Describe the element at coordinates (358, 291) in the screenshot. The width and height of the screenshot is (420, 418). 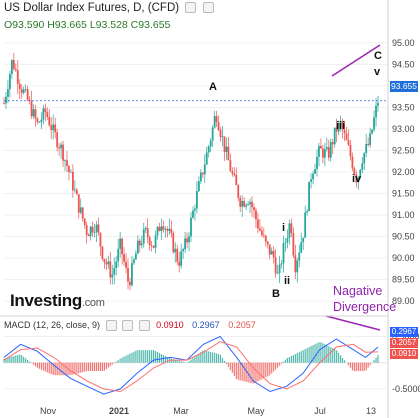
I see `divergence-line1: Nagative` at that location.